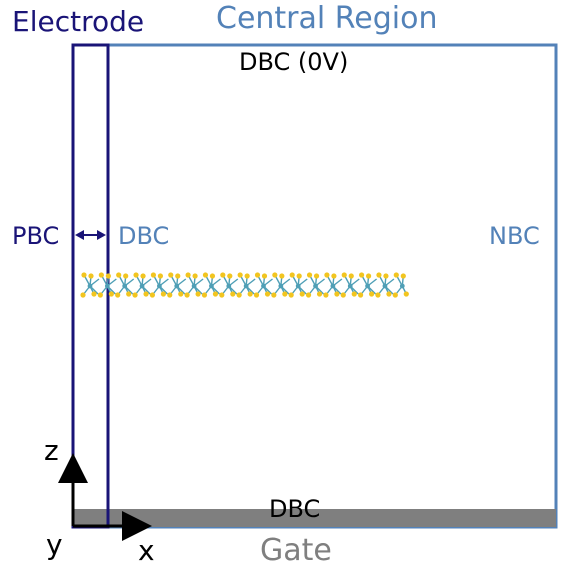  What do you see at coordinates (79, 235) in the screenshot?
I see `periodic-span-arrow-left-head` at bounding box center [79, 235].